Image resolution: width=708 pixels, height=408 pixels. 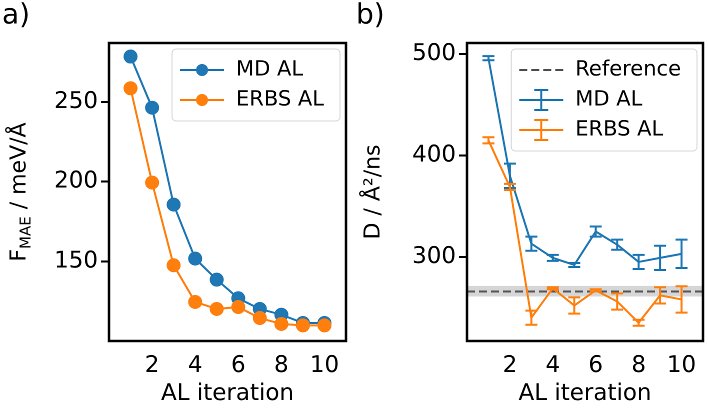 What do you see at coordinates (76, 260) in the screenshot?
I see `y-tick-label: 150` at bounding box center [76, 260].